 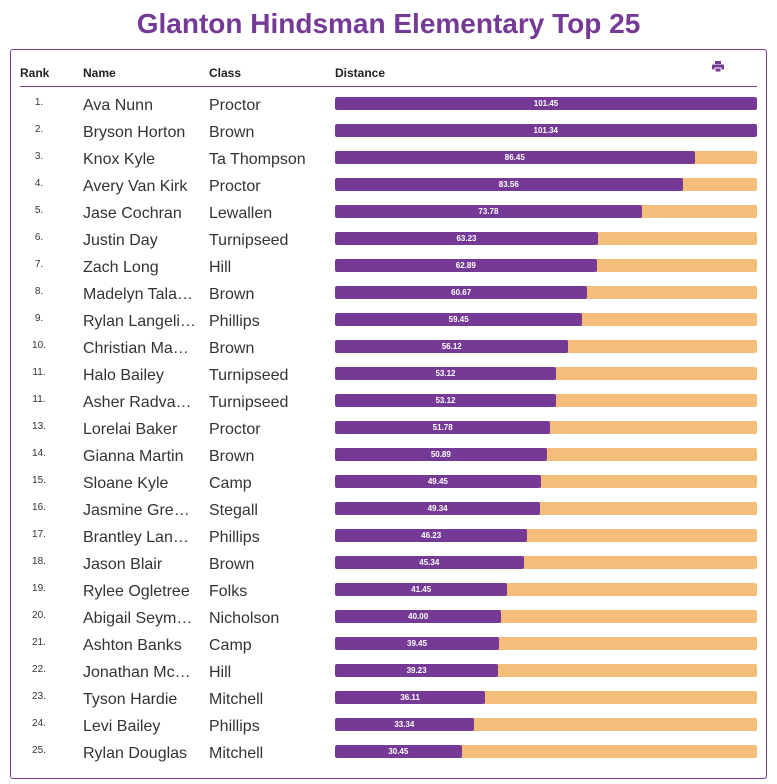 I want to click on distance-bar: 49.34, so click(x=546, y=508).